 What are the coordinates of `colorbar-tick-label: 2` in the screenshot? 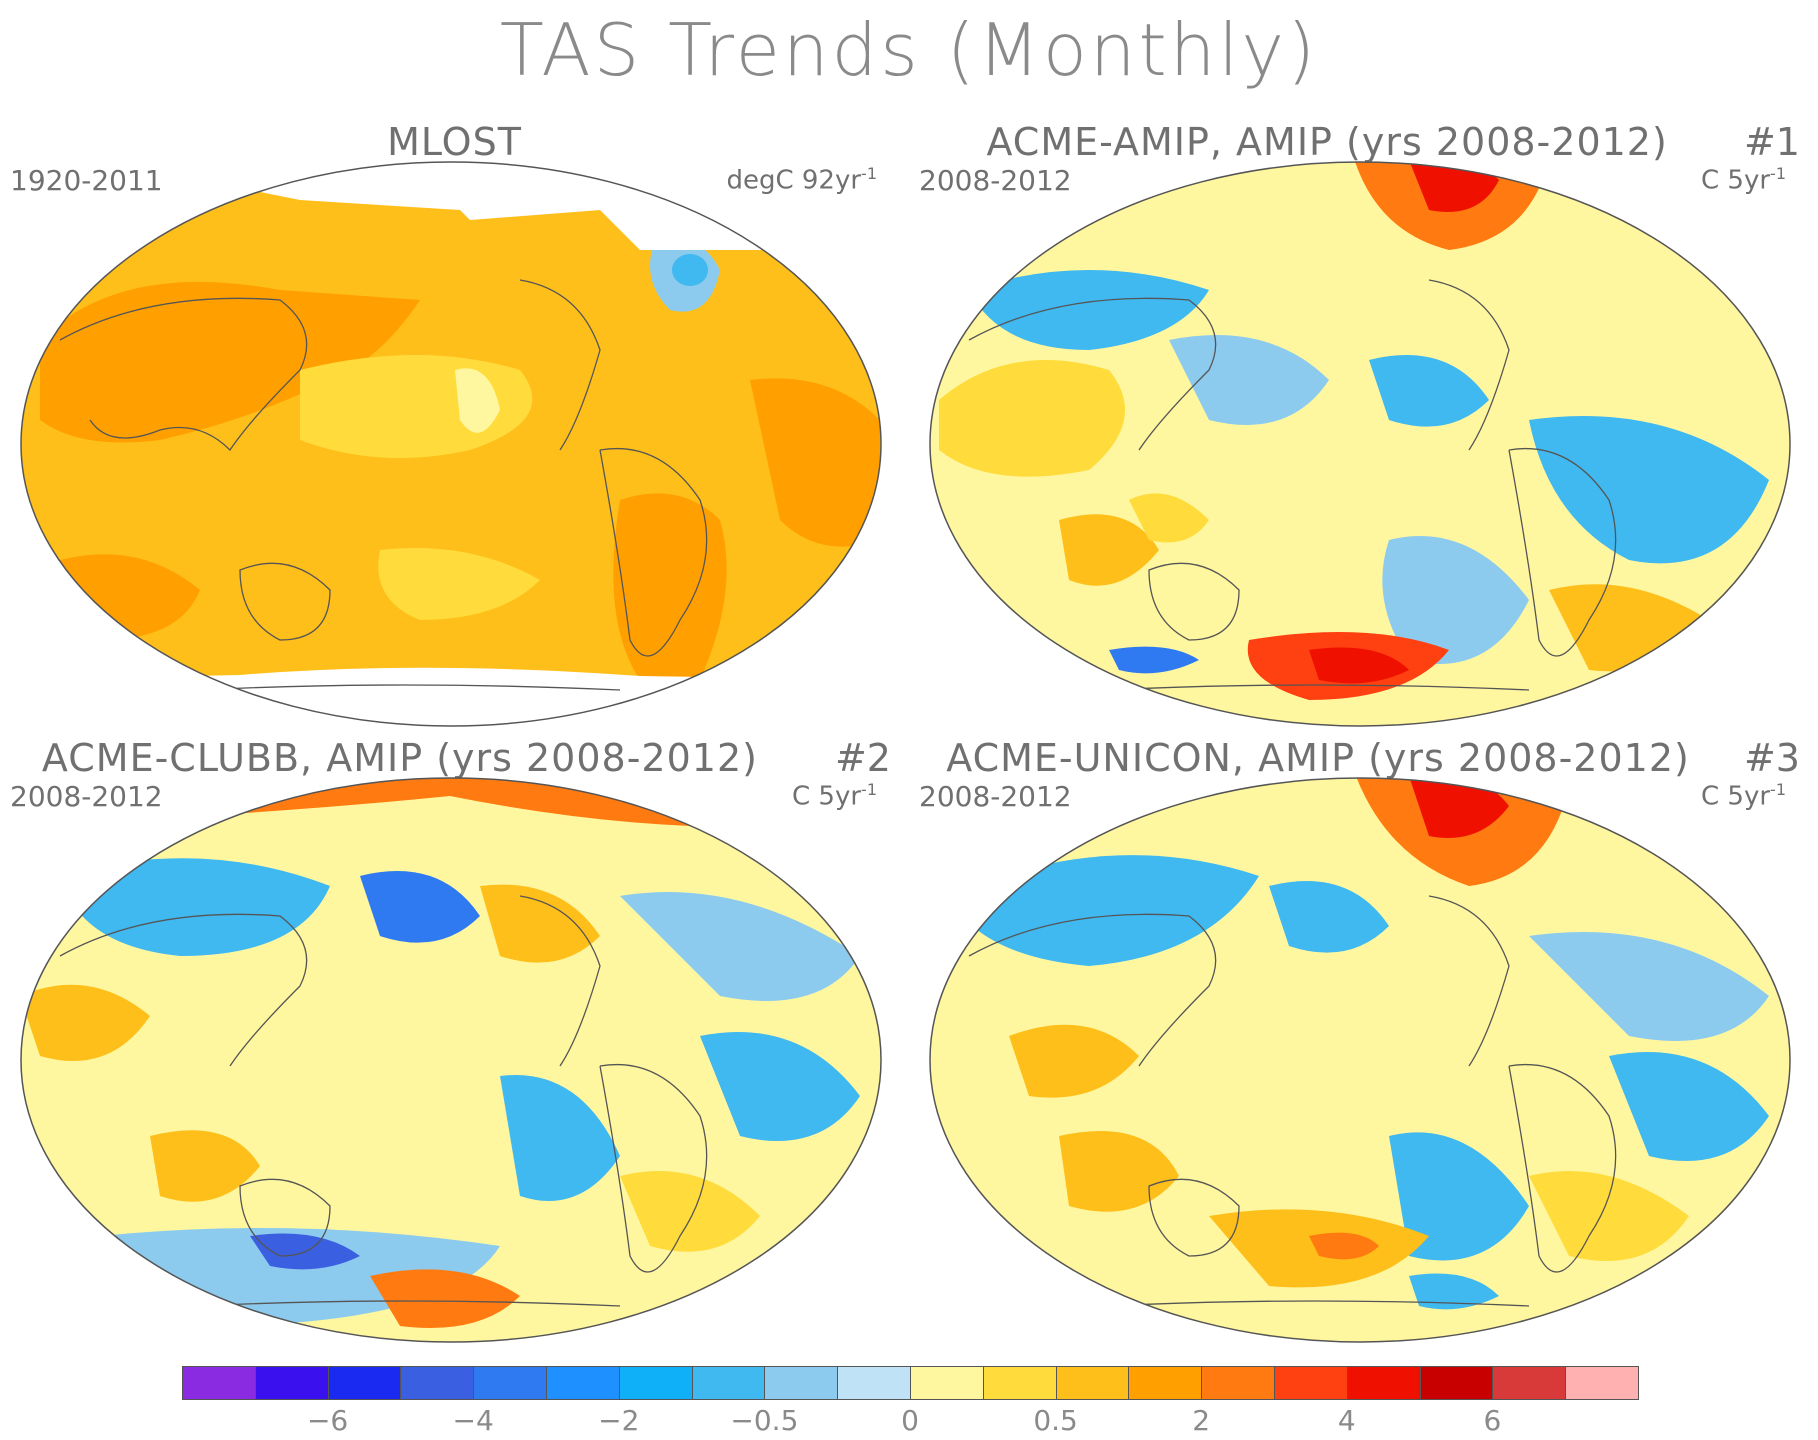 It's located at (1201, 1420).